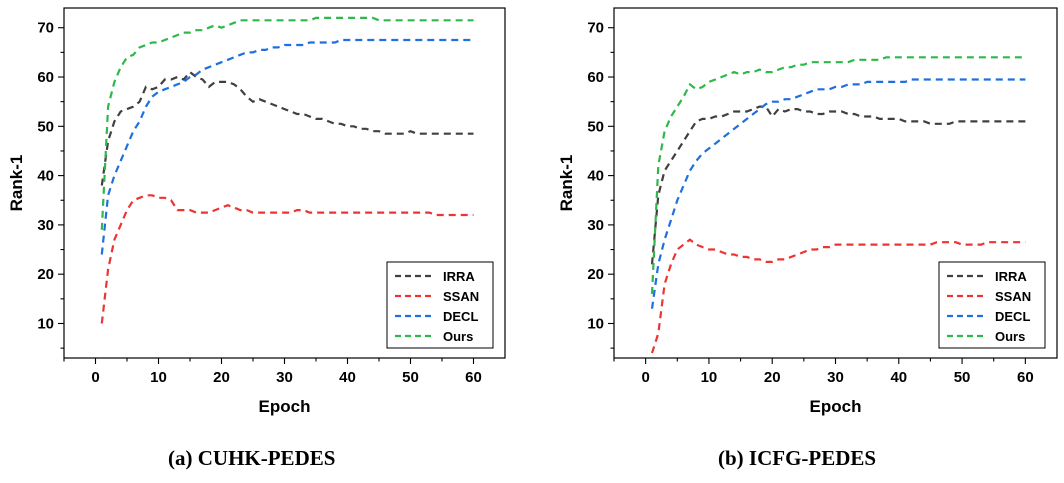 The image size is (1064, 483). I want to click on caption-cuhk-pedes: (a) CUHK-PEDES, so click(252, 458).